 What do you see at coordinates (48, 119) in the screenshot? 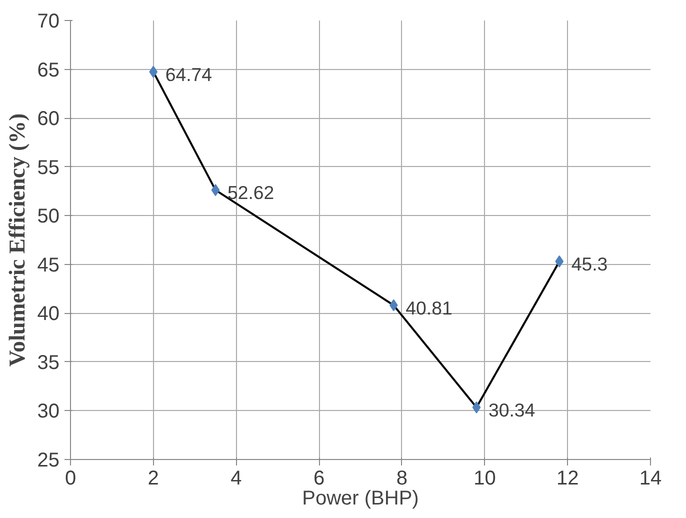
I see `y-tick-label: 60` at bounding box center [48, 119].